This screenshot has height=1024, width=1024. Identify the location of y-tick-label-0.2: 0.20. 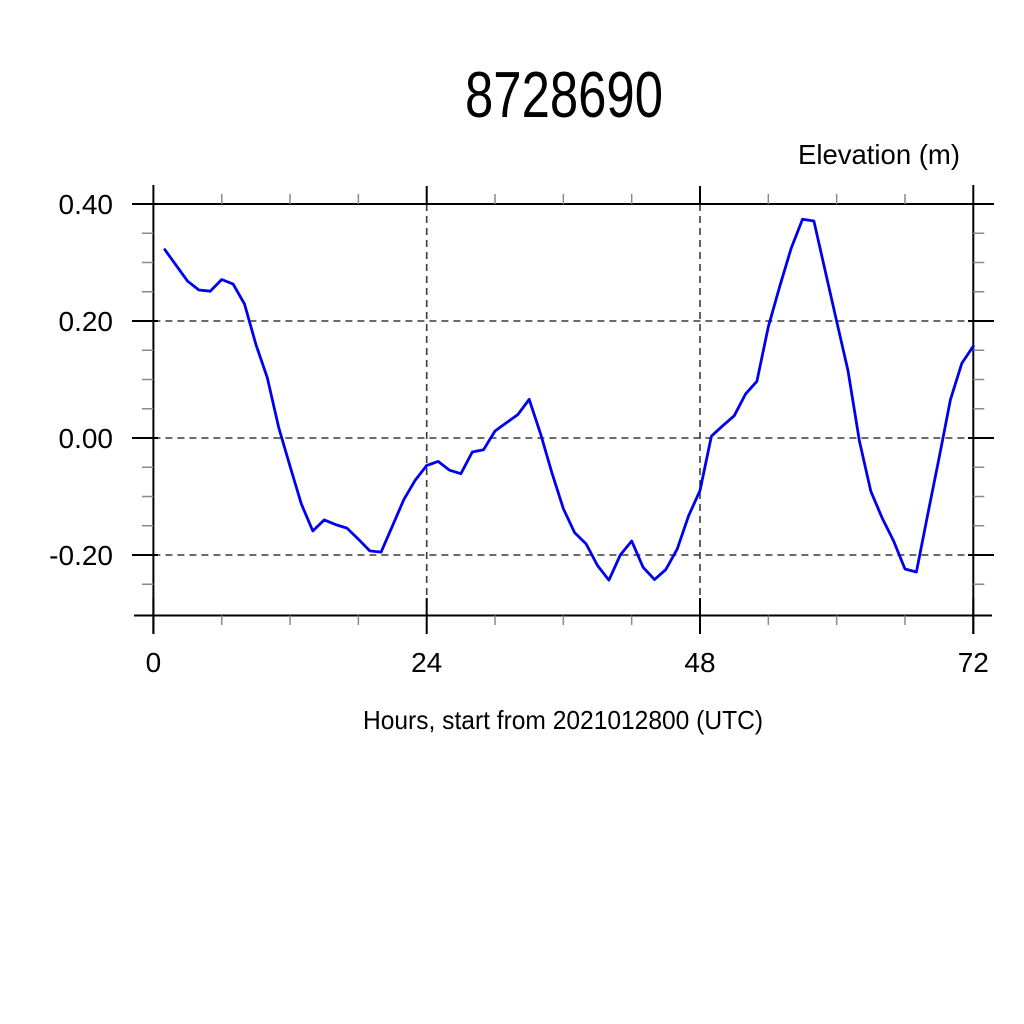
(86, 321).